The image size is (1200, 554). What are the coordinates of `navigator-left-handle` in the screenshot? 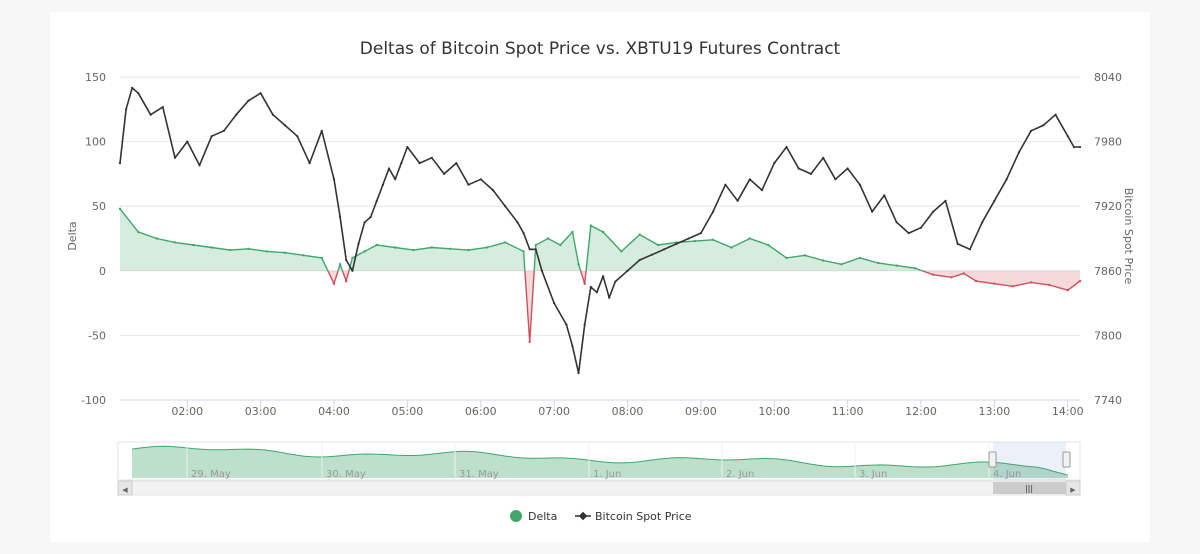 It's located at (992, 459).